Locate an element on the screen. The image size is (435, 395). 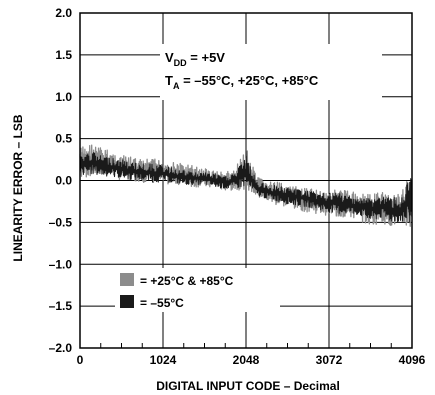
x-tick-label: 4096 is located at coordinates (412, 360).